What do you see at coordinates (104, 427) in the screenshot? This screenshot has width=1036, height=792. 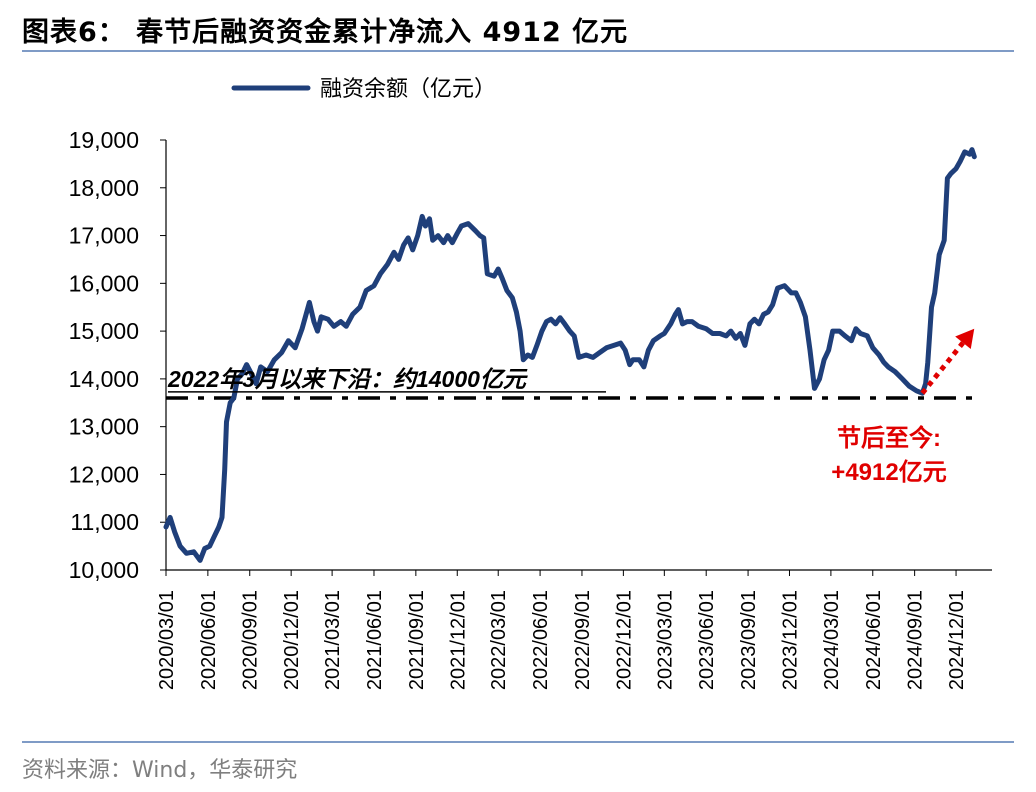 I see `y-tick-label: 13,000` at bounding box center [104, 427].